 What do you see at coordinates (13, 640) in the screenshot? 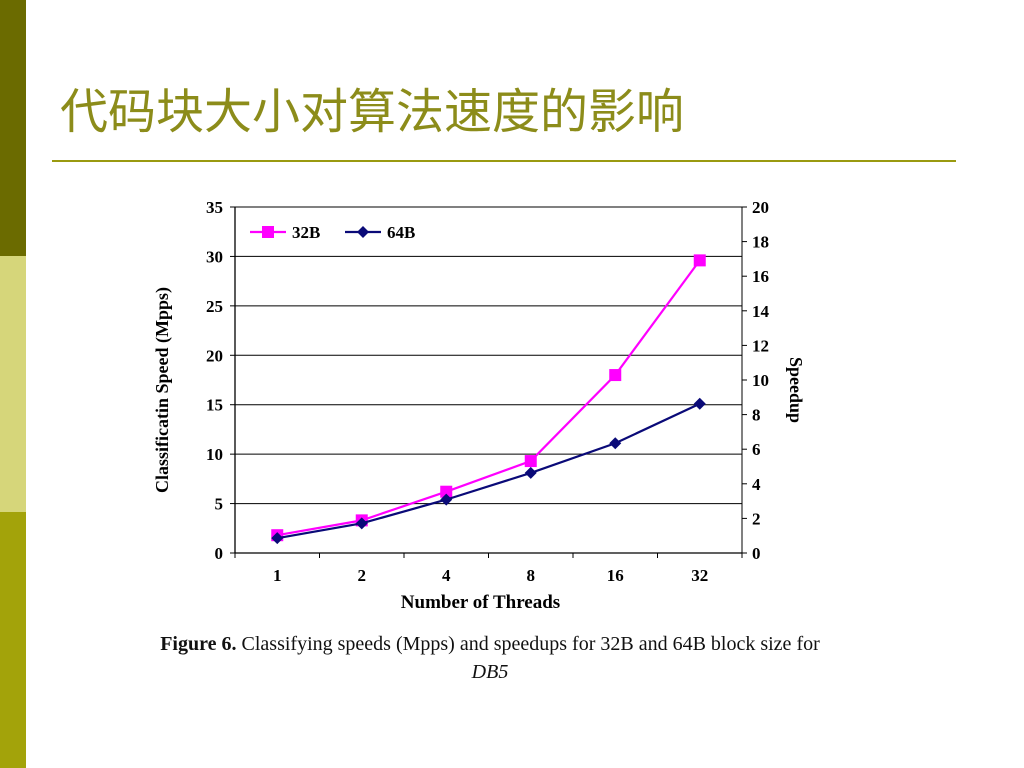
I see `sidebar-segment-bottom` at bounding box center [13, 640].